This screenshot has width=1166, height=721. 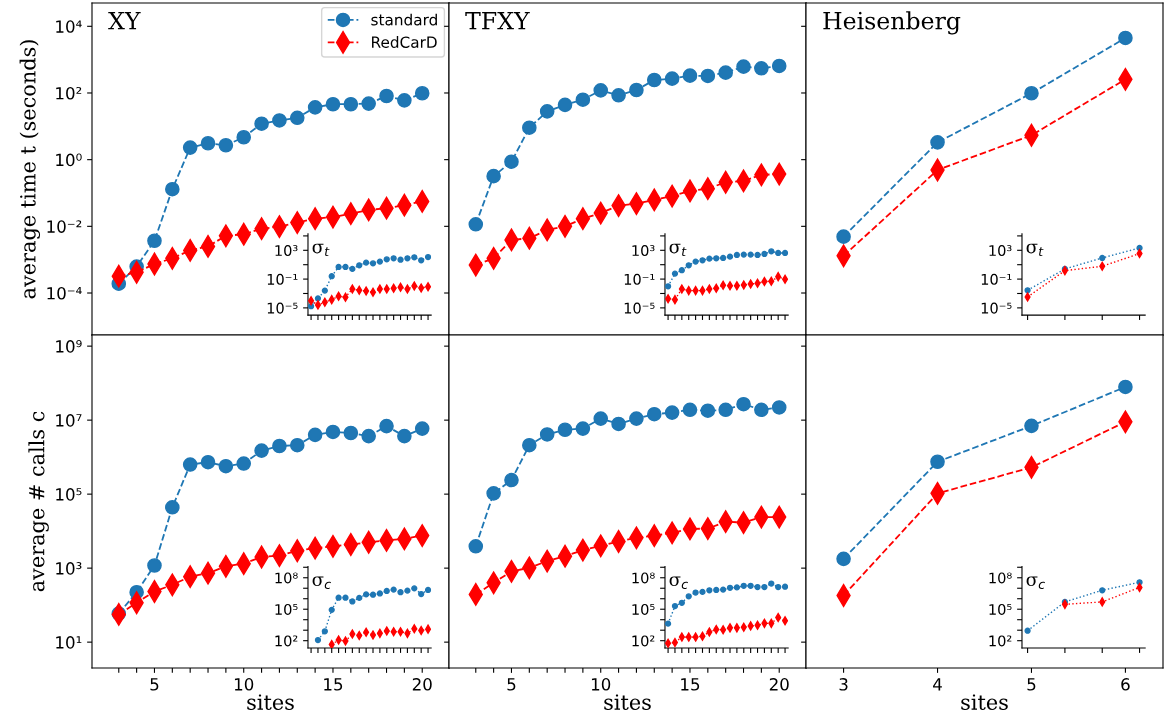 I want to click on y-tick-label: 10⁻², so click(x=64, y=226).